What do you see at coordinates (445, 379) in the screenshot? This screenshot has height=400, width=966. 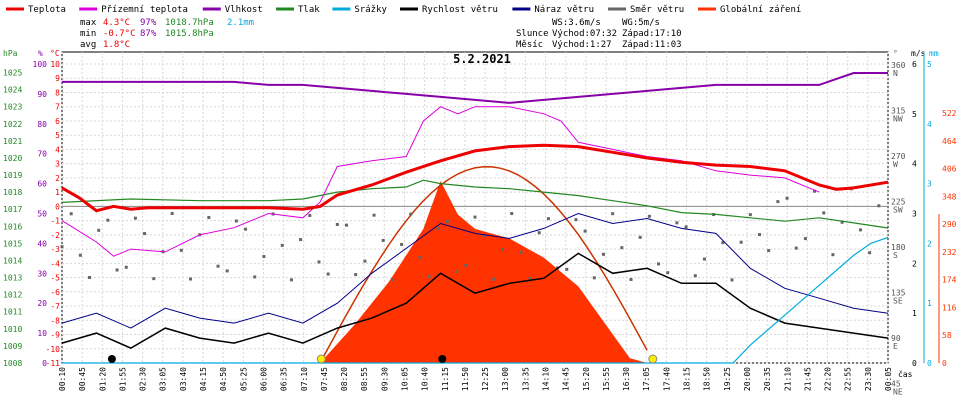 I see `x-tick-label: 11:15` at bounding box center [445, 379].